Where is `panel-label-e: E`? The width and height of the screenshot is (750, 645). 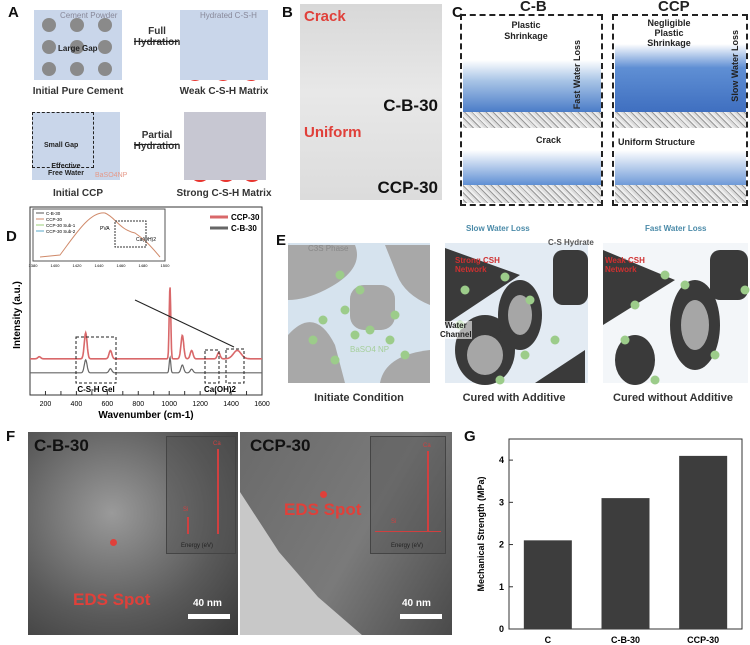 panel-label-e: E is located at coordinates (281, 240).